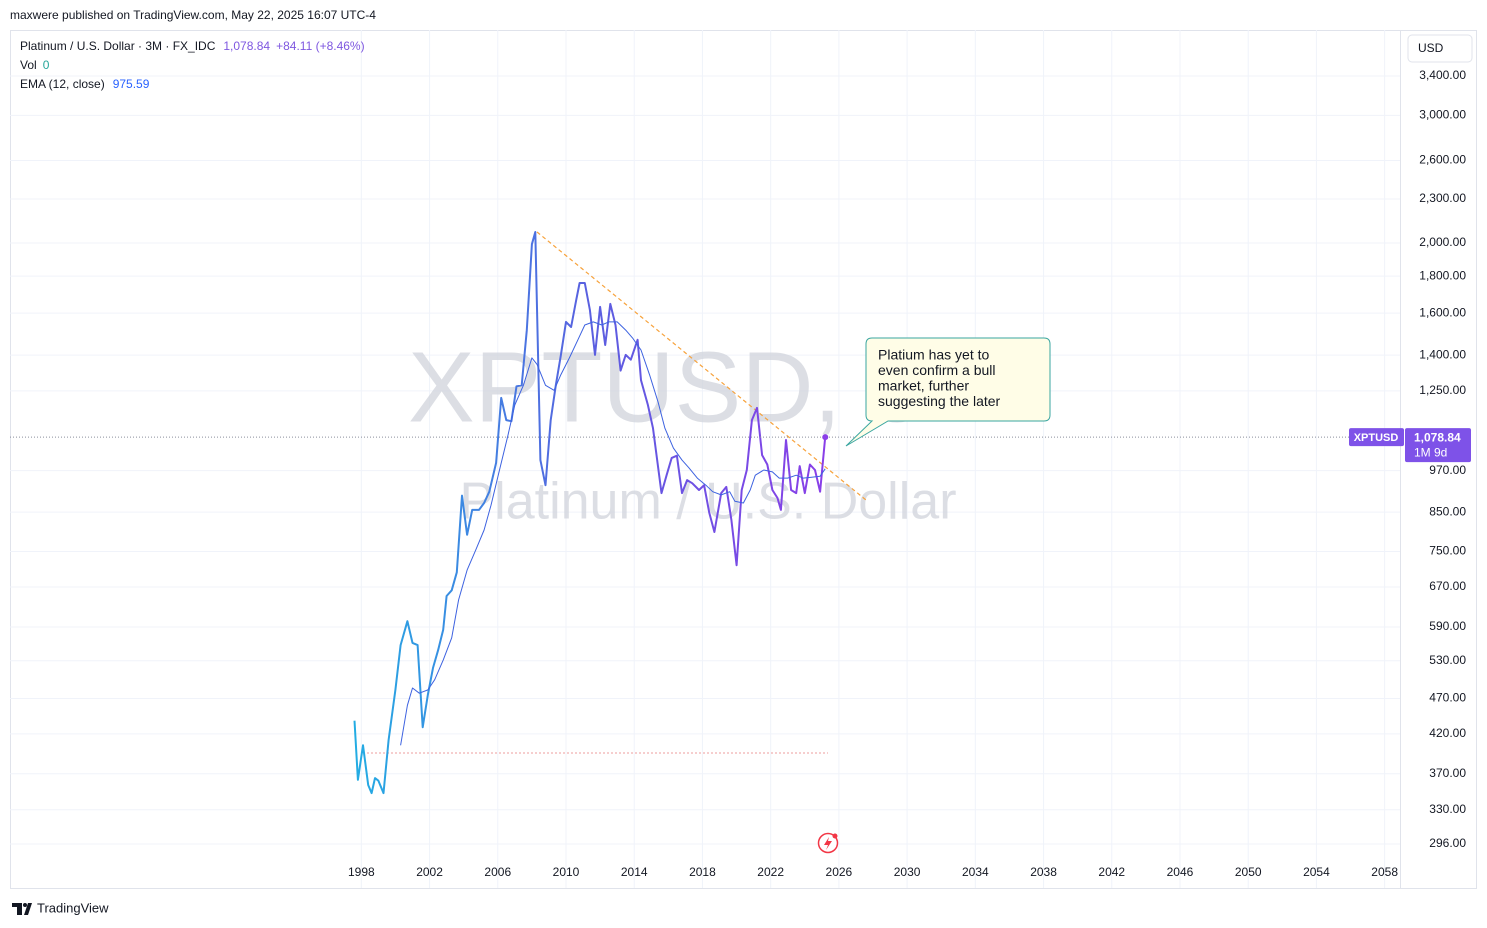 This screenshot has width=1487, height=928. I want to click on callout-line: even confirm a bull, so click(937, 370).